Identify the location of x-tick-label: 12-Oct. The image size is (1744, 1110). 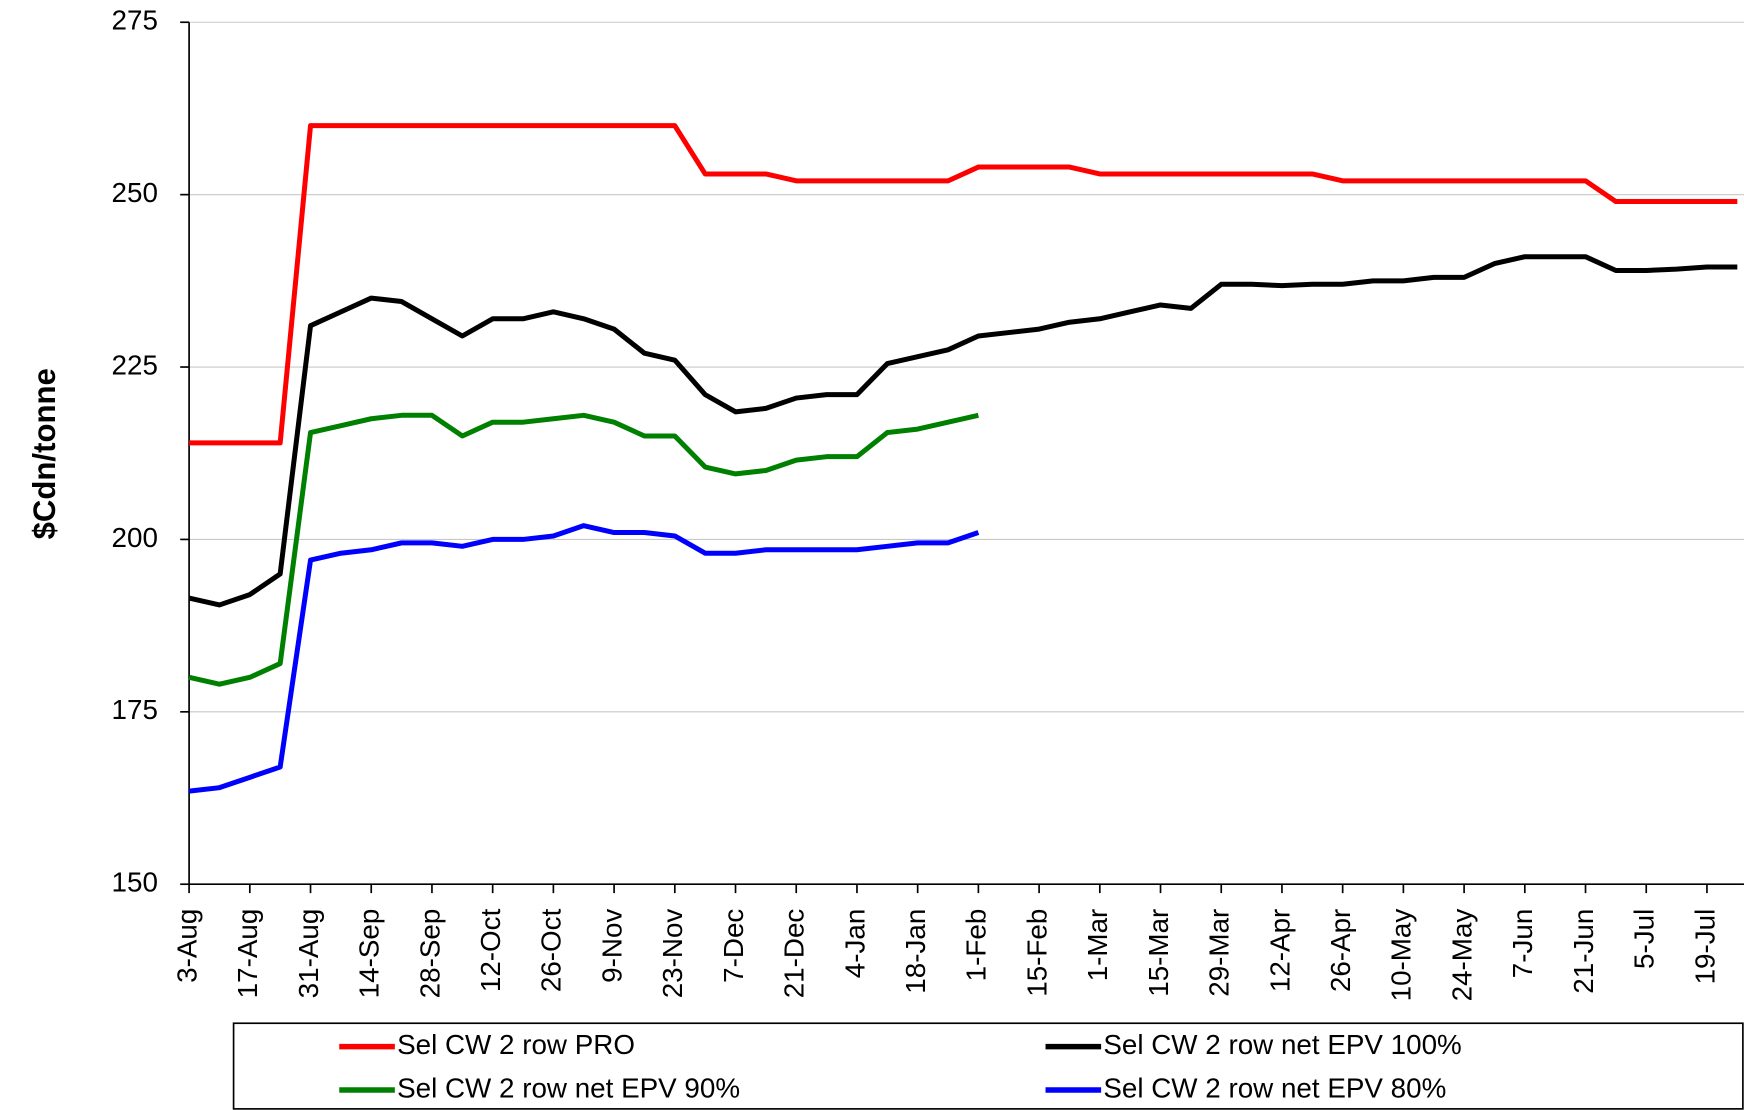
(490, 950).